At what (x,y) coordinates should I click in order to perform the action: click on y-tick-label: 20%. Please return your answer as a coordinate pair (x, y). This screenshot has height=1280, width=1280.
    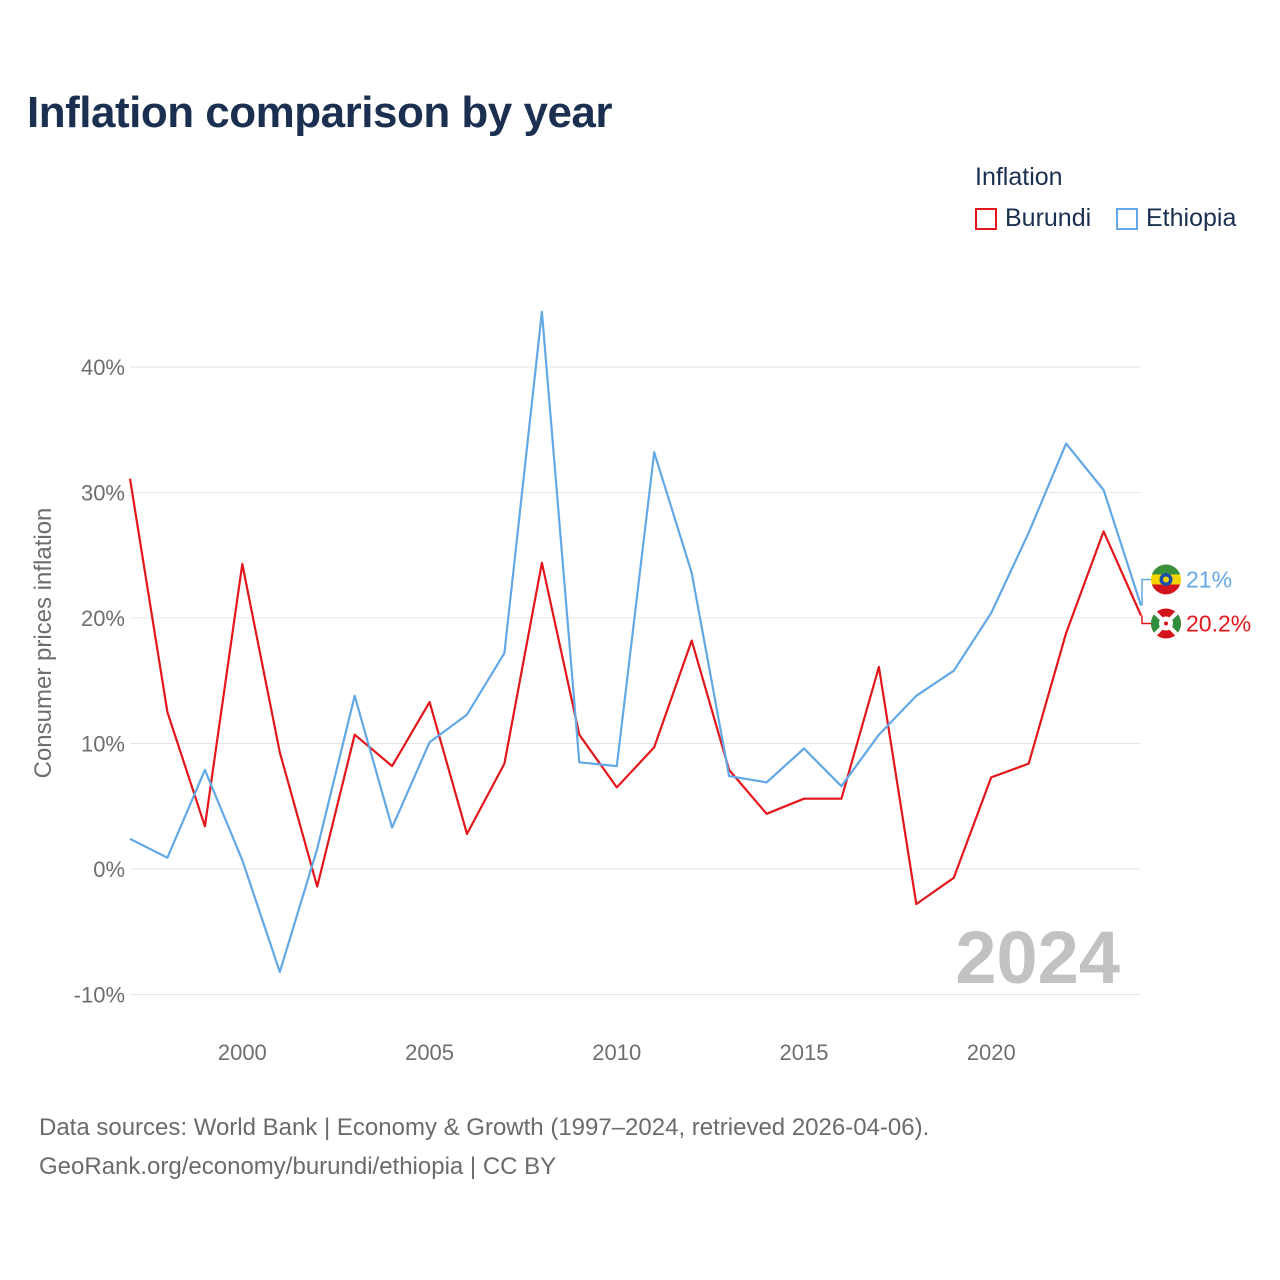
    Looking at the image, I should click on (103, 618).